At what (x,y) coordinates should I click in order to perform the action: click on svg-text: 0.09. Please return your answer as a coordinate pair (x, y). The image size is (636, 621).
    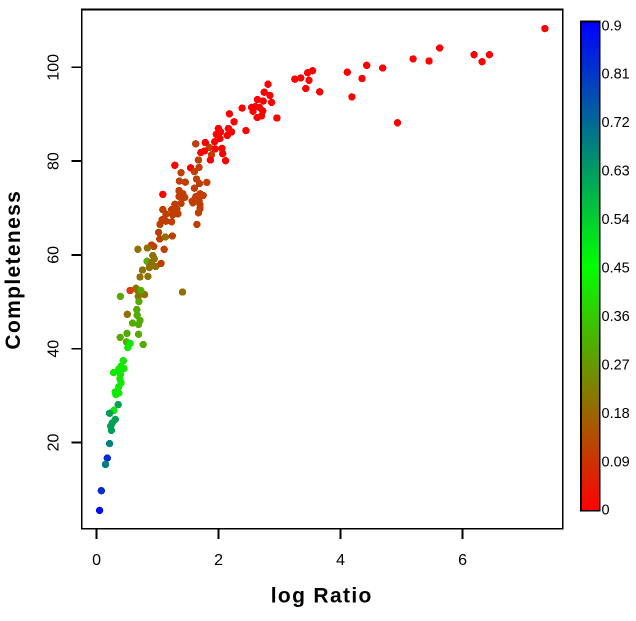
    Looking at the image, I should click on (616, 462).